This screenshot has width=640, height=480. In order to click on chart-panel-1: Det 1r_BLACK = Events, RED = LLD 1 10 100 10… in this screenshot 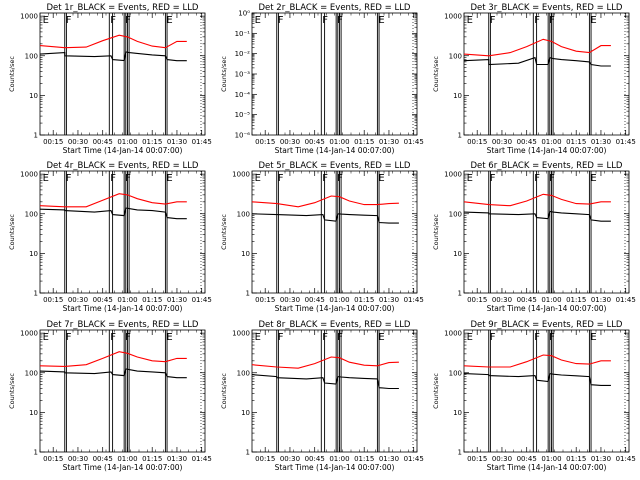, I will do `click(110, 79)`.